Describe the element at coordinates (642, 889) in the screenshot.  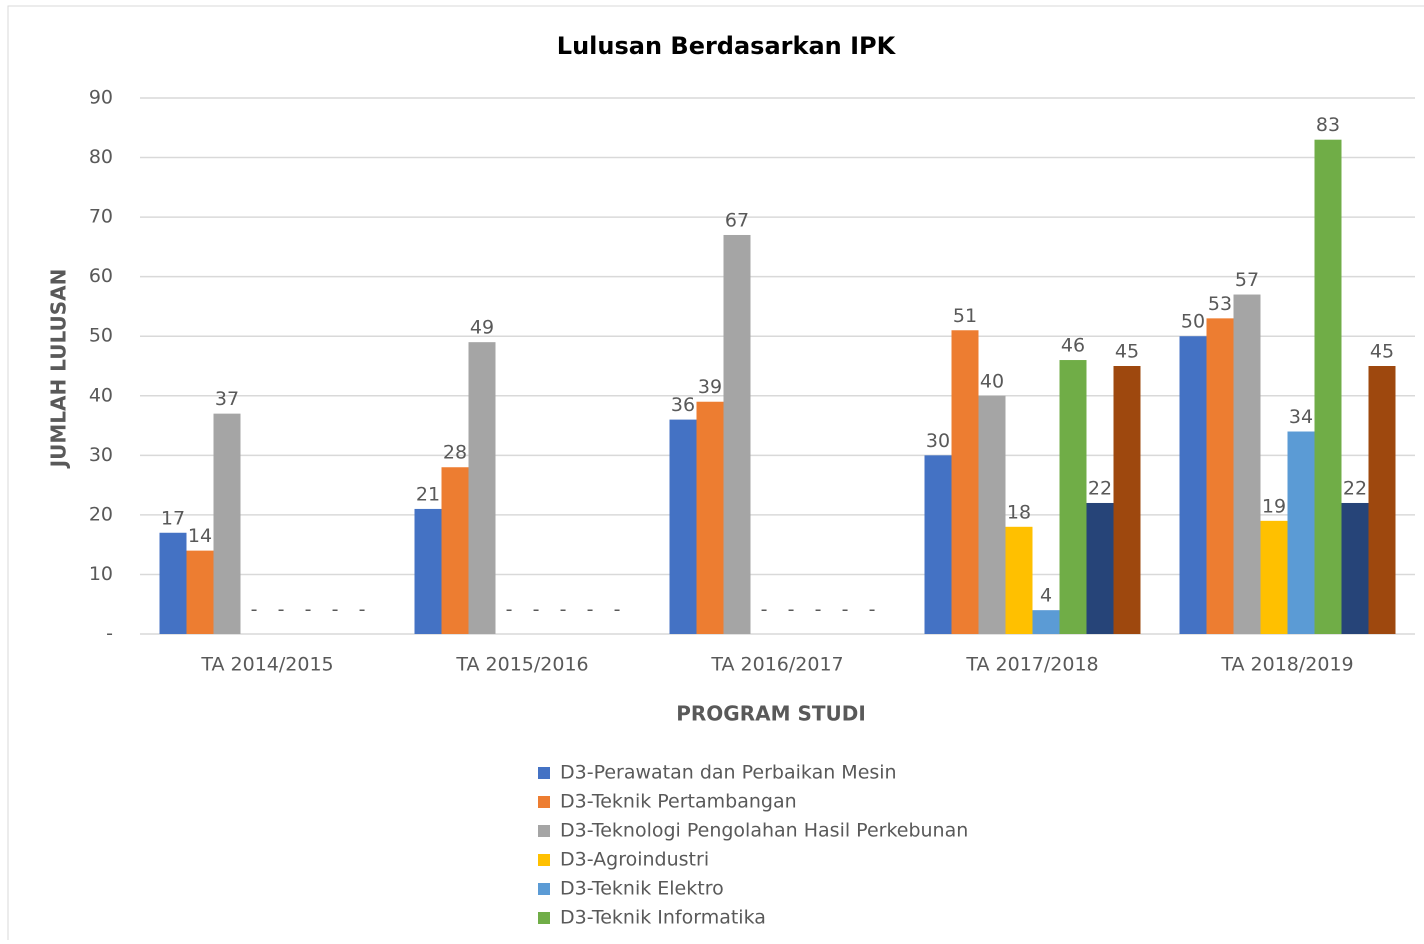
I see `legend-label: D3-Teknik Elektro` at that location.